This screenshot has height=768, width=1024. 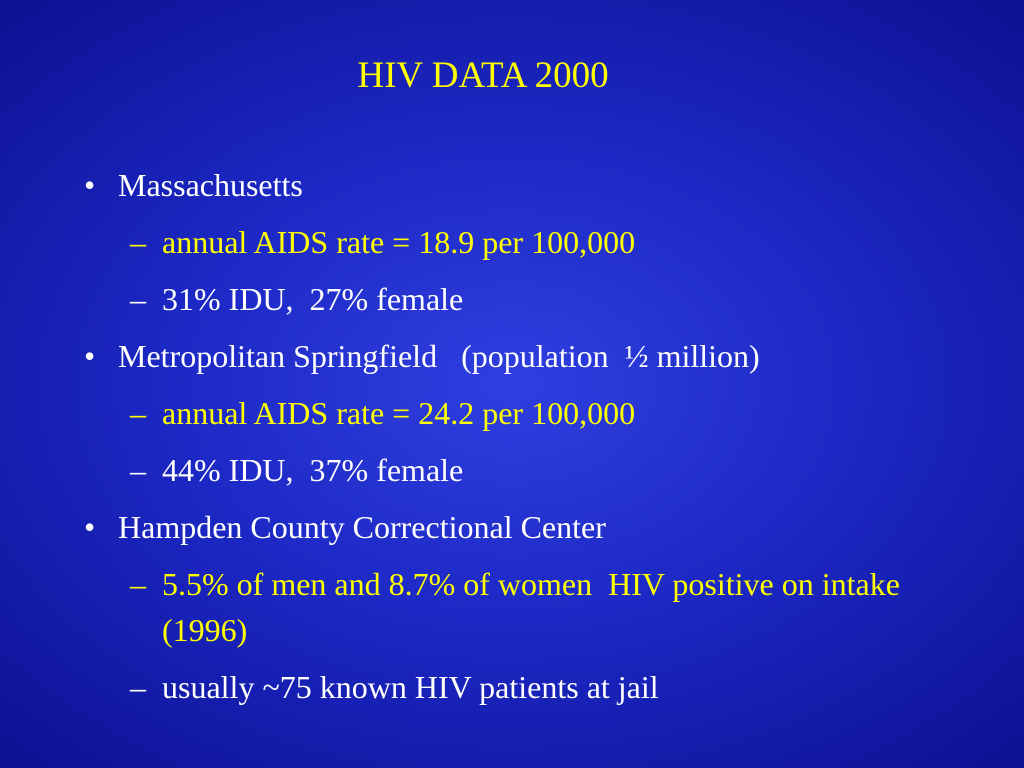 What do you see at coordinates (399, 242) in the screenshot?
I see `sub-bullet-text: annual AIDS rate = 18.9 per 100,000` at bounding box center [399, 242].